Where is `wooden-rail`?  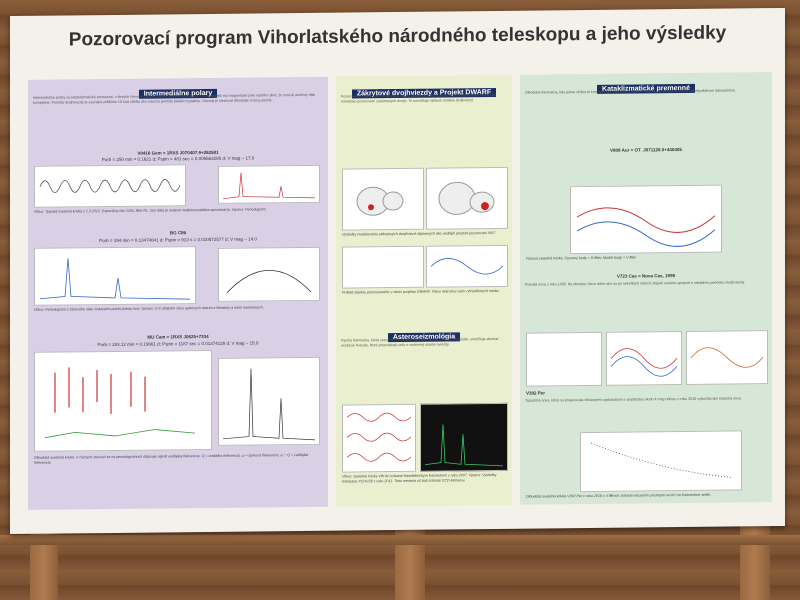 wooden-rail is located at coordinates (400, 540).